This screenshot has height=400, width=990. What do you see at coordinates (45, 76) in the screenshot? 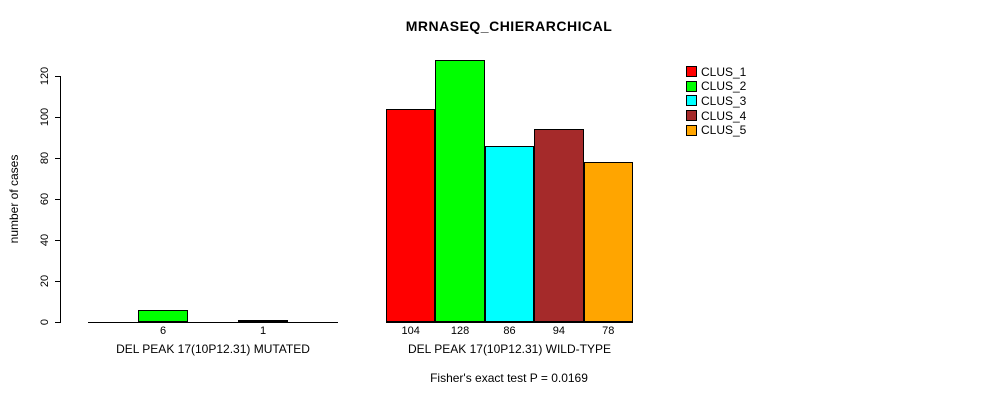
I see `y-tick-label: 120` at bounding box center [45, 76].